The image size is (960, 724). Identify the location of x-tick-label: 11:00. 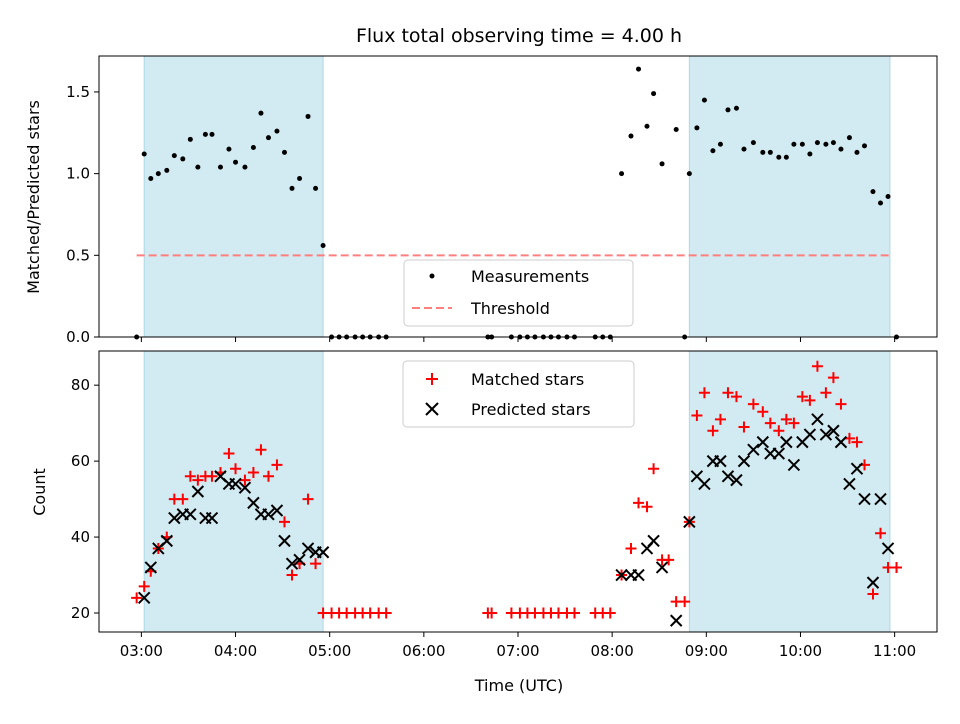
(894, 651).